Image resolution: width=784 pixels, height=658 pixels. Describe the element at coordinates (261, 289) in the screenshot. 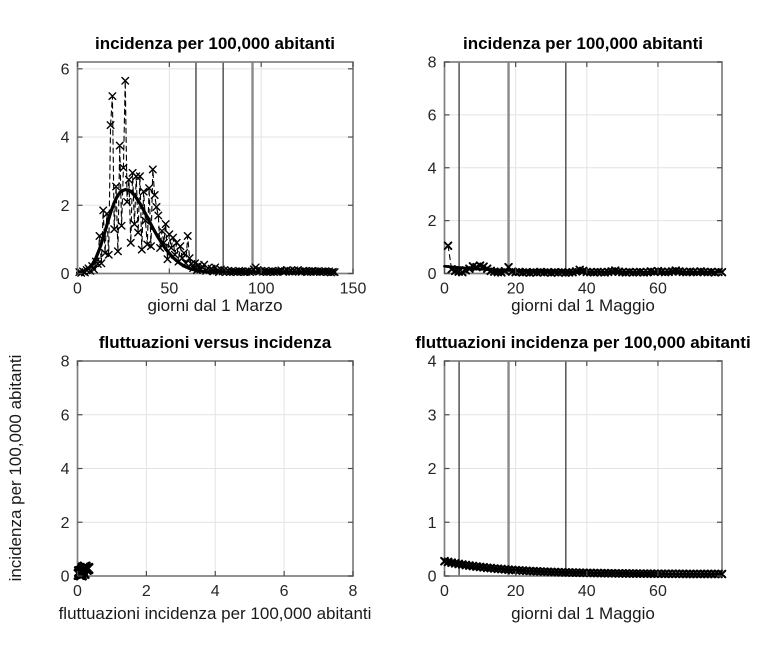

I see `x-tick-label: 100` at that location.